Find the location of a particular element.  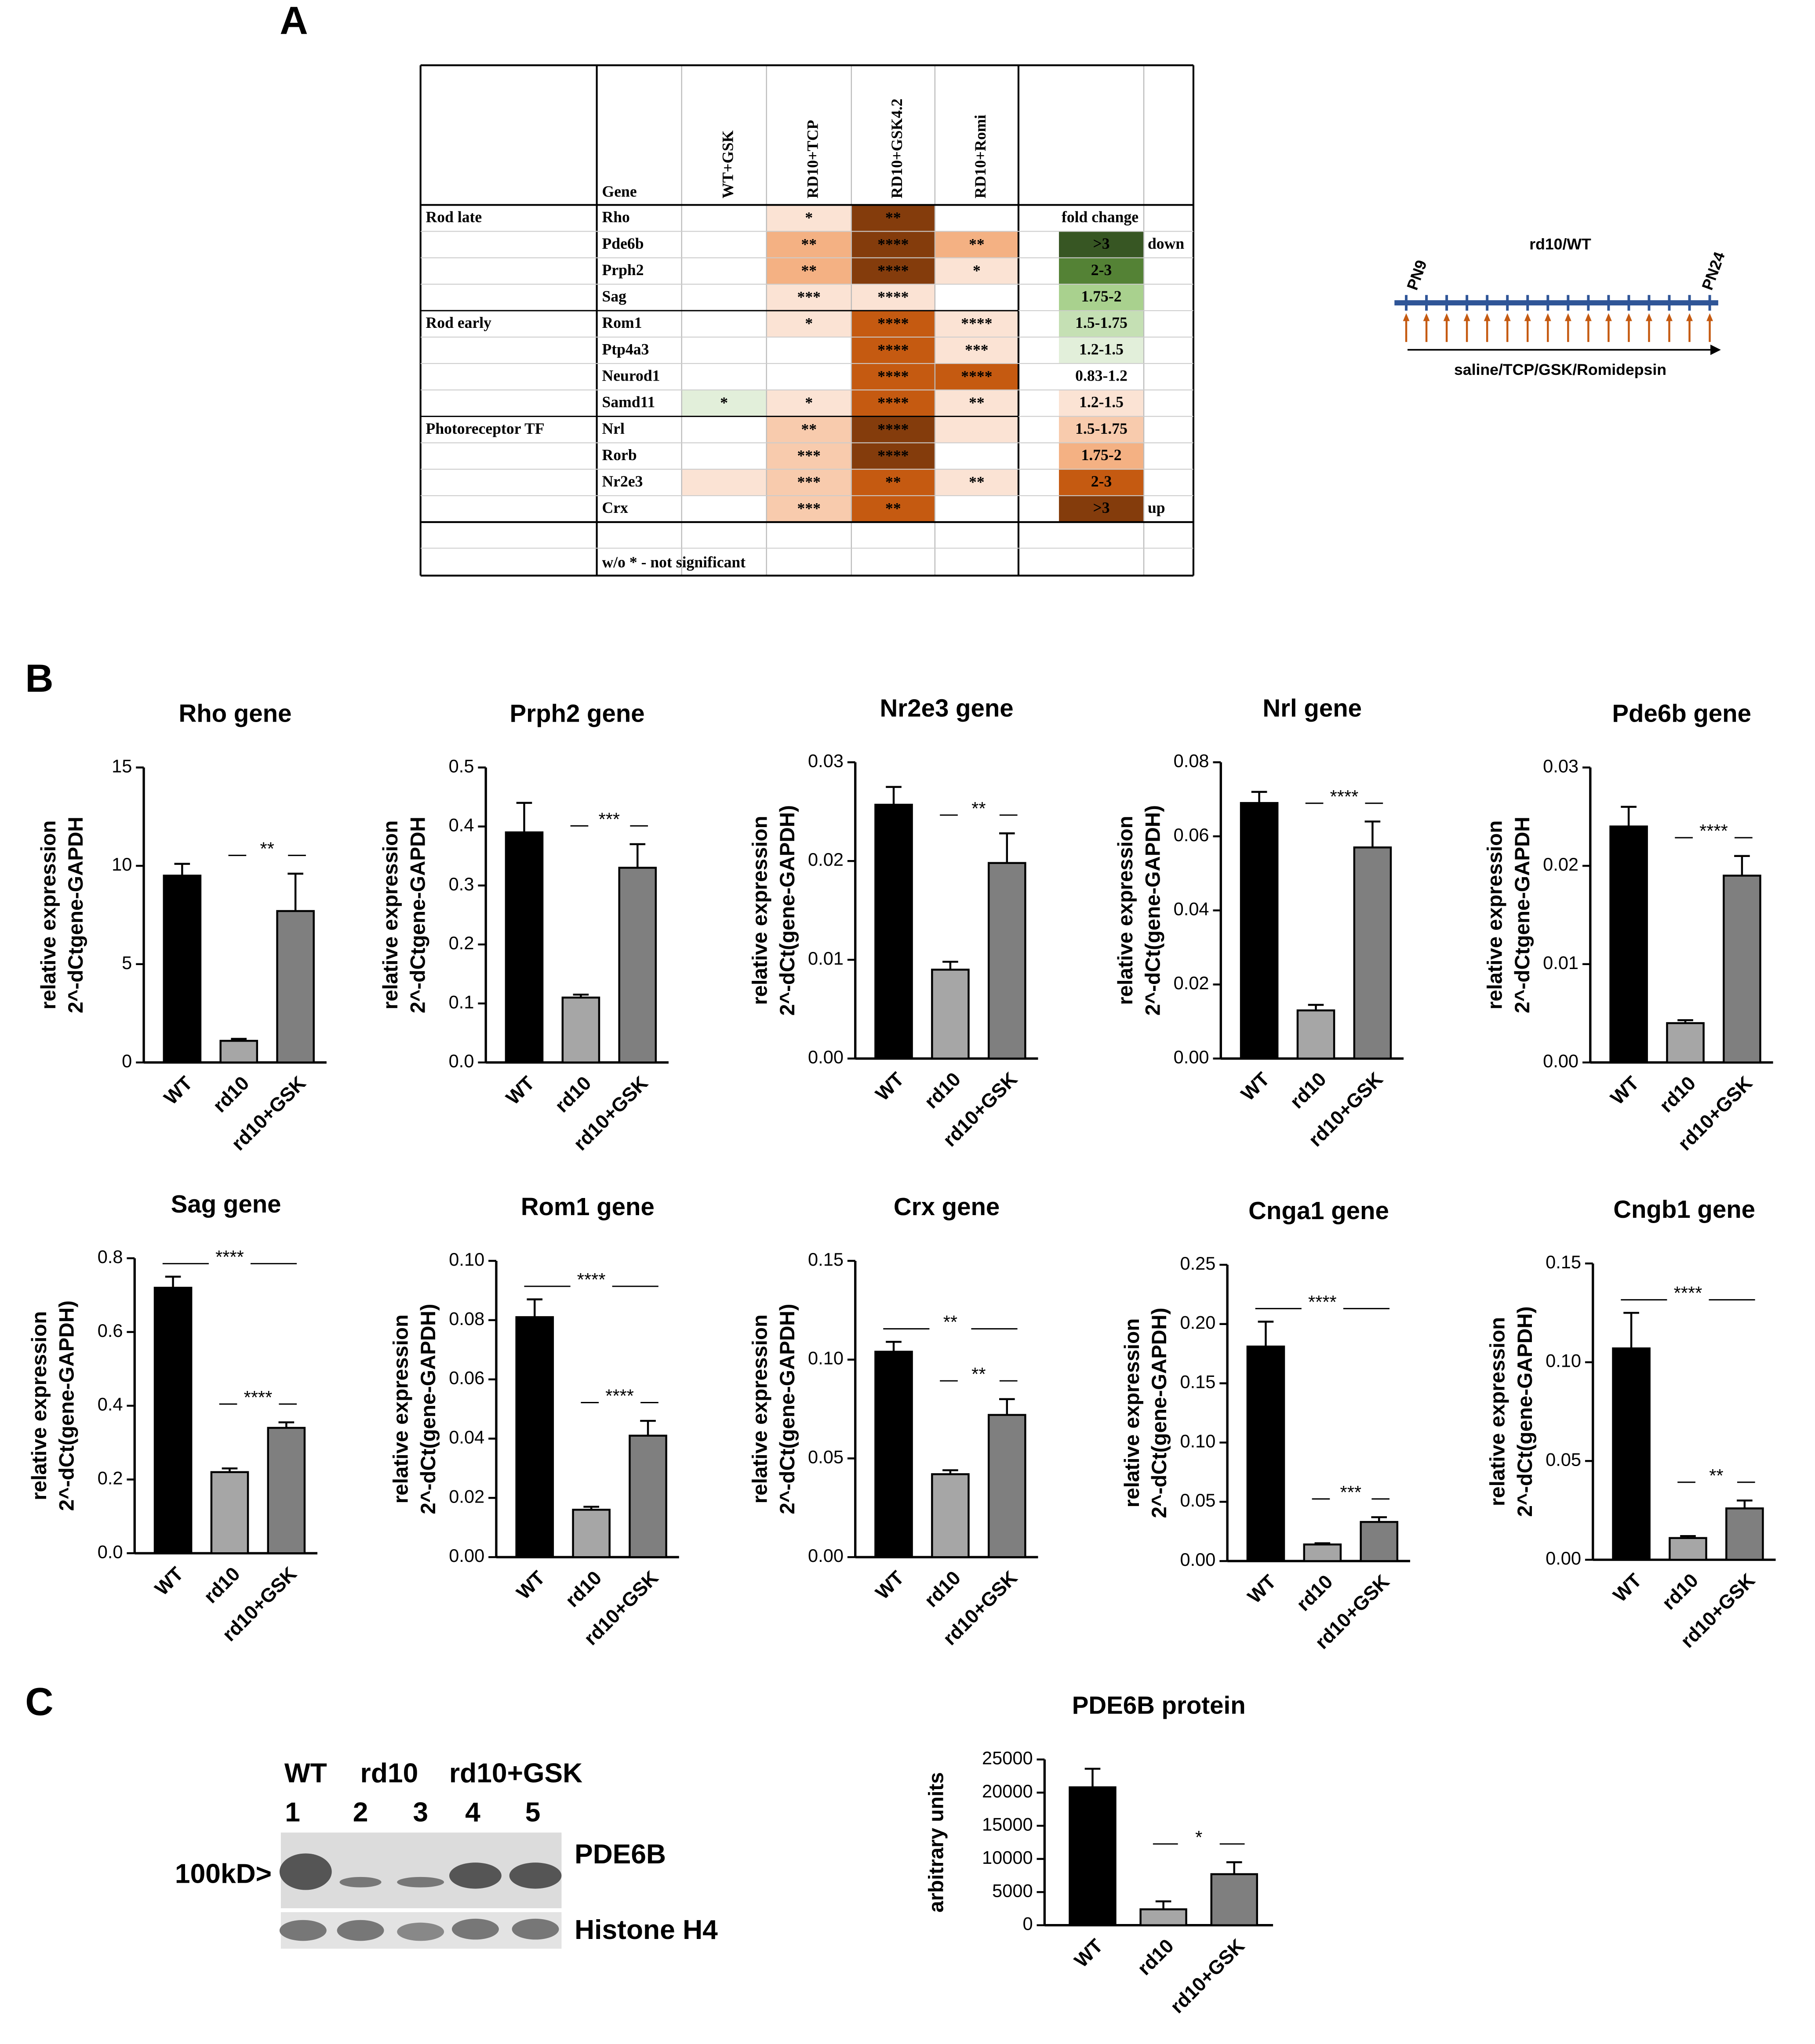

band-label: Histone H4 is located at coordinates (646, 1930).